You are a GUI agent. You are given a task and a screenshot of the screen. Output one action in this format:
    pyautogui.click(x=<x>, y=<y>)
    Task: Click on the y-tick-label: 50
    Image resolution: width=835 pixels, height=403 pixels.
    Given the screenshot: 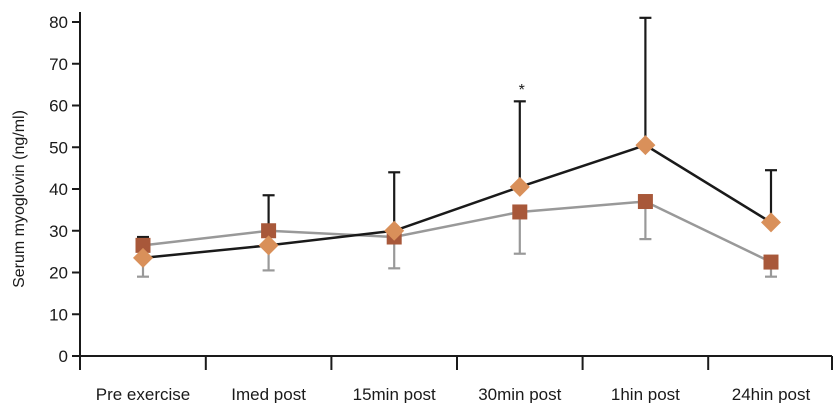 What is the action you would take?
    pyautogui.click(x=58, y=147)
    